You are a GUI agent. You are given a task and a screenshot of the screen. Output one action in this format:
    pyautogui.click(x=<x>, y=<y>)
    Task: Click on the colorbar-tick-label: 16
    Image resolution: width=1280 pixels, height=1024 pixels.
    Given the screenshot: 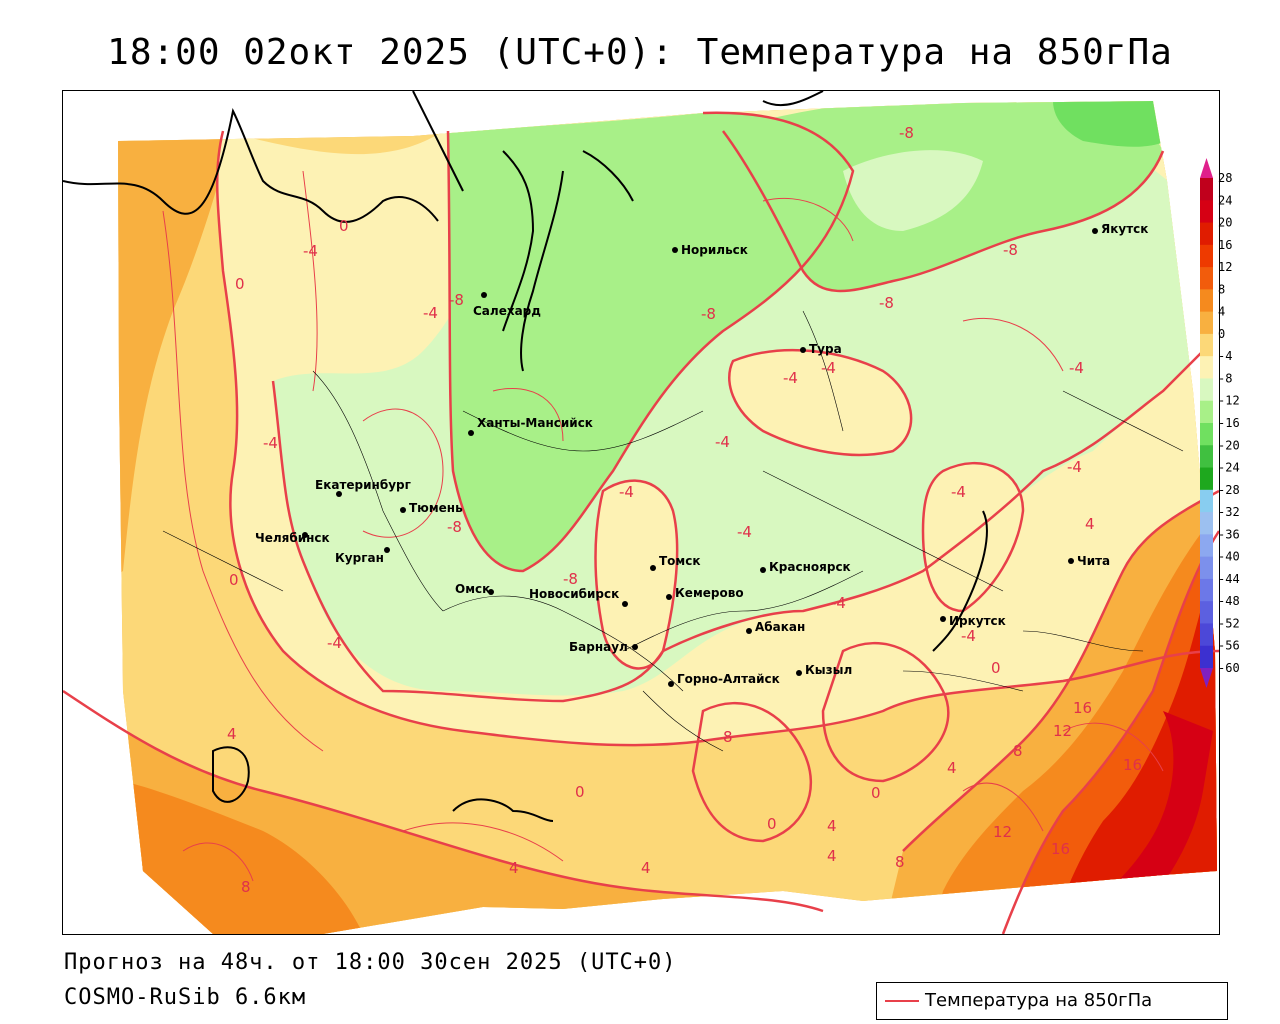 What is the action you would take?
    pyautogui.click(x=1225, y=245)
    